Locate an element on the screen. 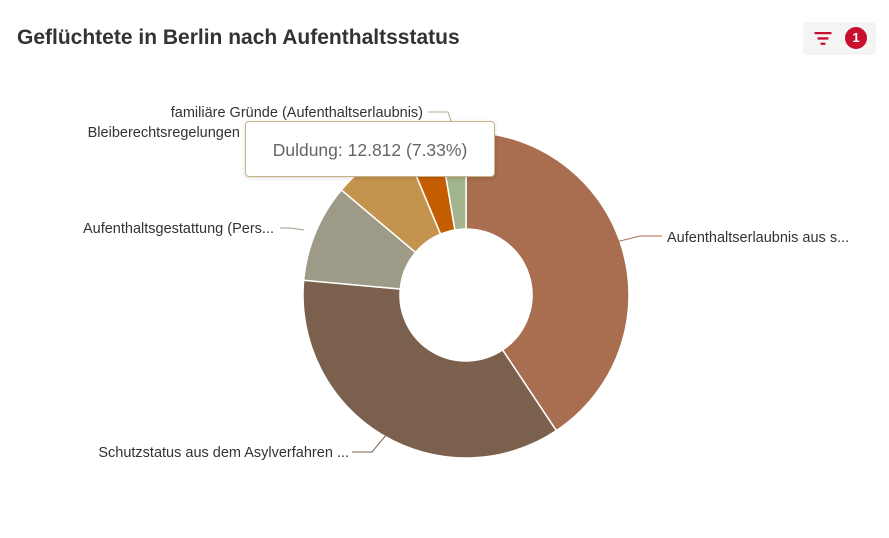 Image resolution: width=889 pixels, height=538 pixels. chart-tooltip: Duldung: 12.812 (7.33%) is located at coordinates (370, 149).